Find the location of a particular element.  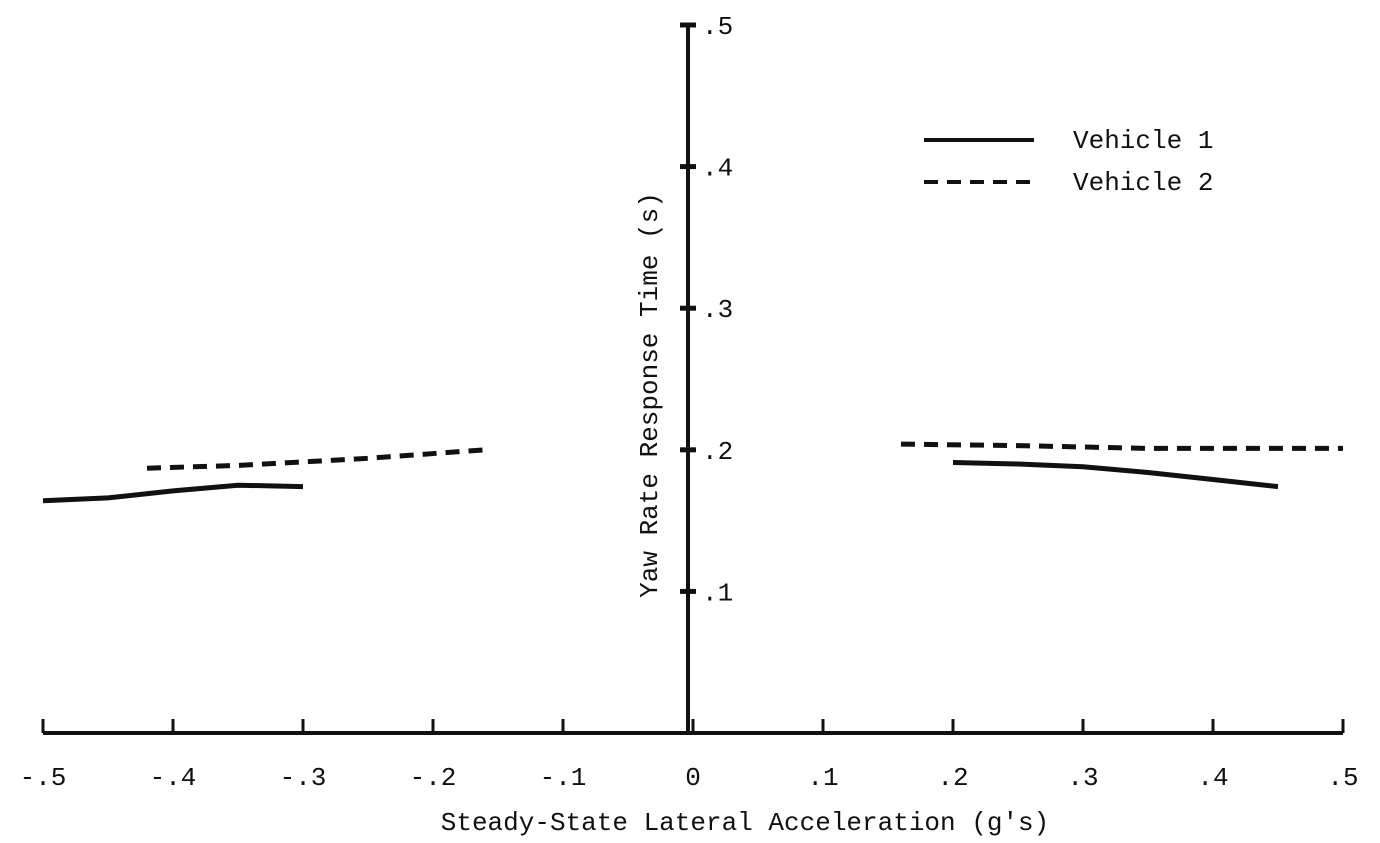

y-tick-label: .4 is located at coordinates (717, 169).